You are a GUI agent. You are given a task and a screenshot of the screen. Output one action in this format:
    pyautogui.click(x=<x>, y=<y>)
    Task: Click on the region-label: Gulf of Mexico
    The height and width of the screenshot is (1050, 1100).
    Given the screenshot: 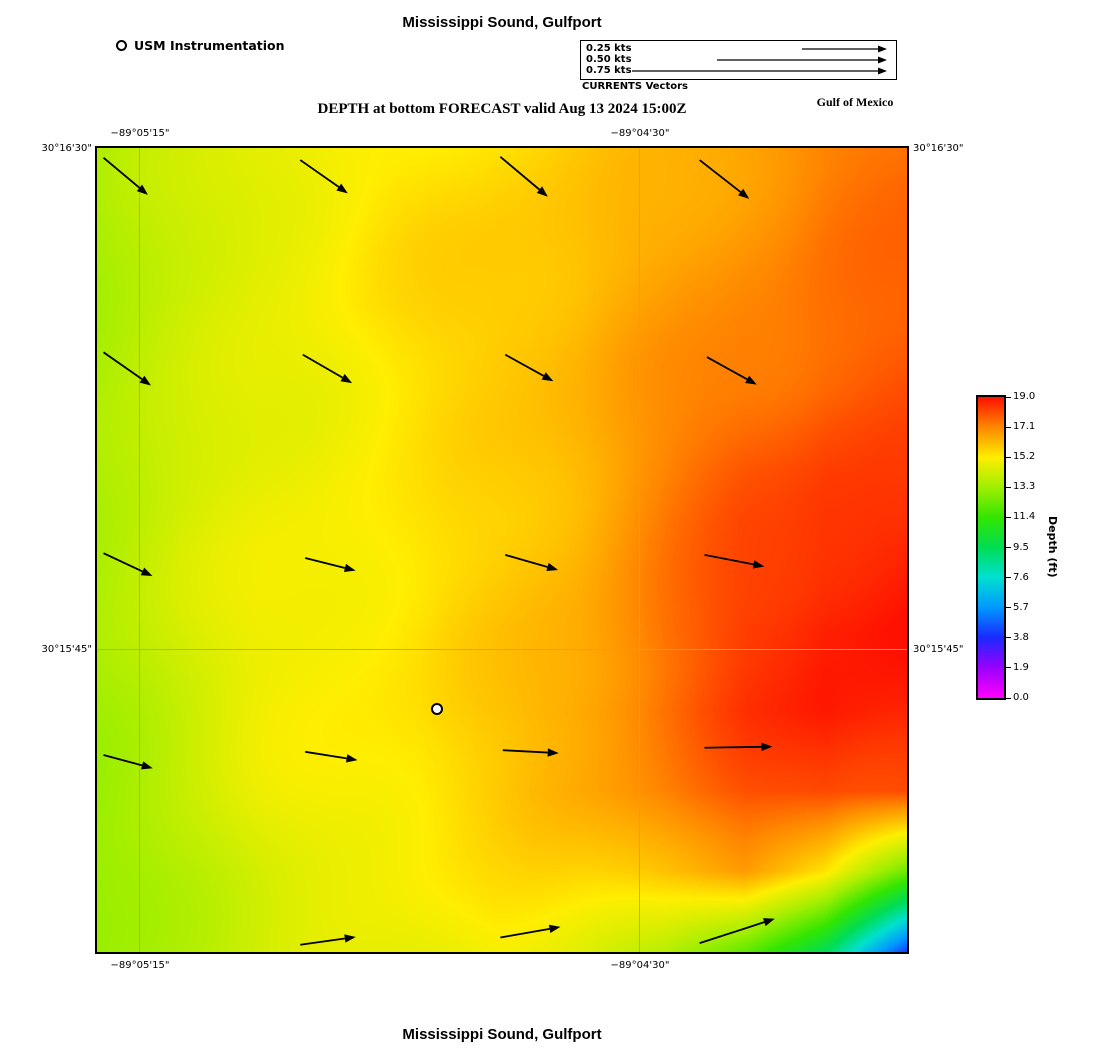 What is the action you would take?
    pyautogui.click(x=855, y=102)
    